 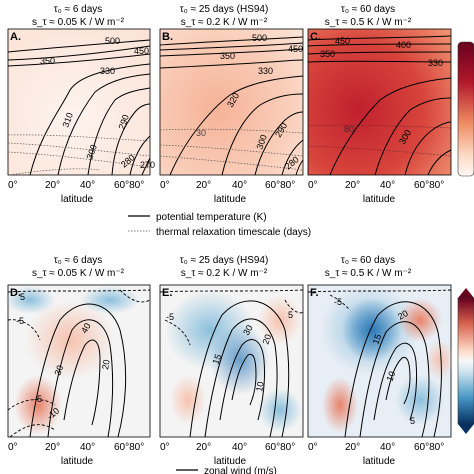 What do you see at coordinates (78, 22) in the screenshot?
I see `panel-a-title2: s_τ ≈ 0.05 K / W m⁻²` at bounding box center [78, 22].